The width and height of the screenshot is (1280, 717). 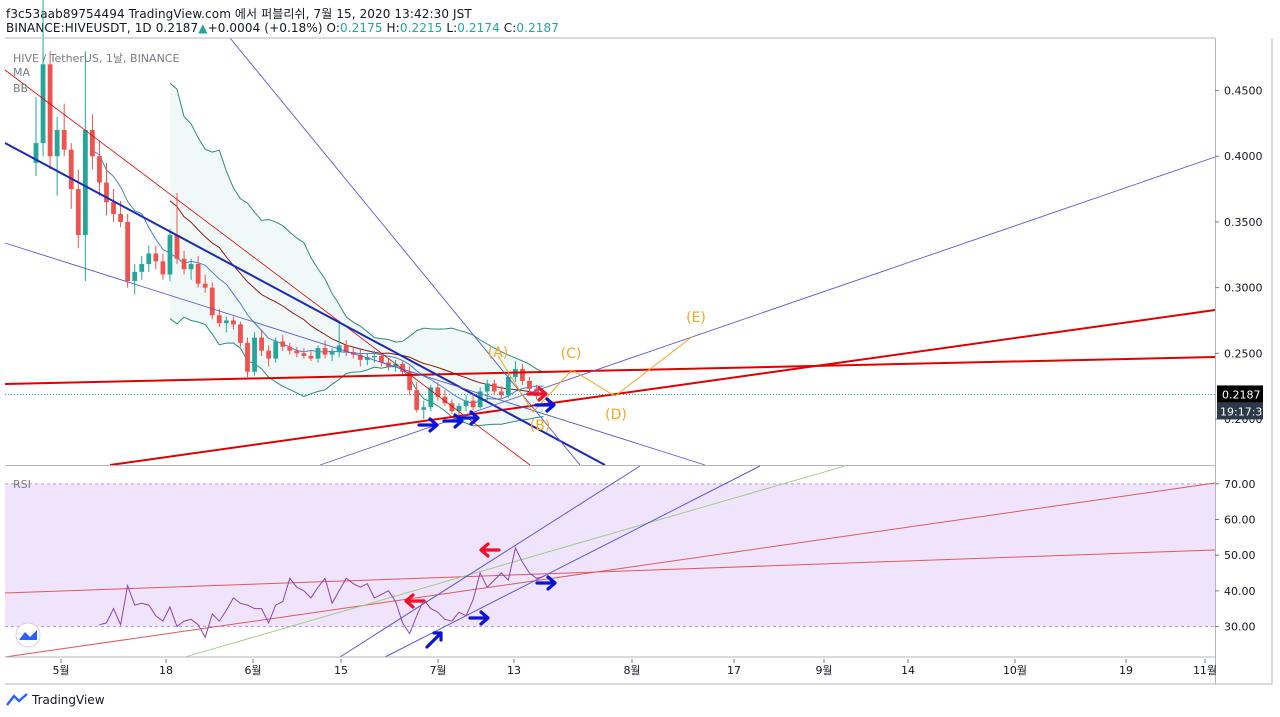 I want to click on price-tick-label: 0.3000, so click(x=1243, y=288).